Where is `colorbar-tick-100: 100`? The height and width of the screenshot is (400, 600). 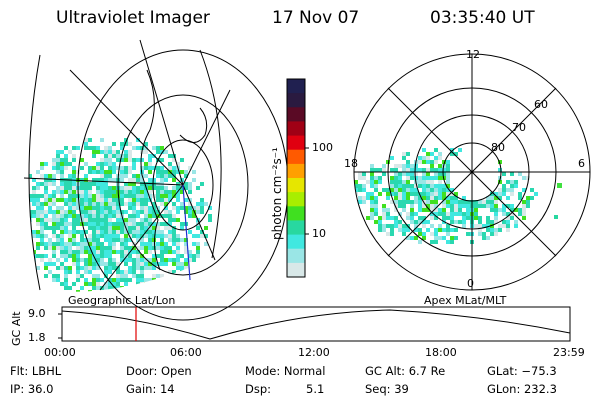 colorbar-tick-100: 100 is located at coordinates (322, 147).